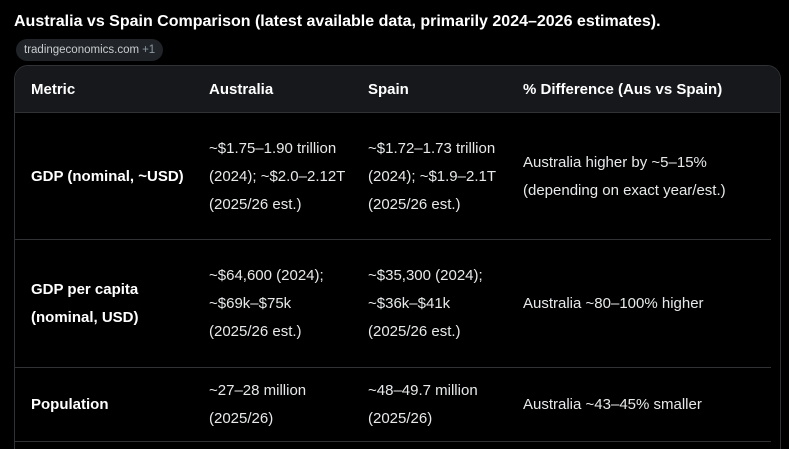 The width and height of the screenshot is (789, 449). I want to click on cell-metric: Population, so click(70, 404).